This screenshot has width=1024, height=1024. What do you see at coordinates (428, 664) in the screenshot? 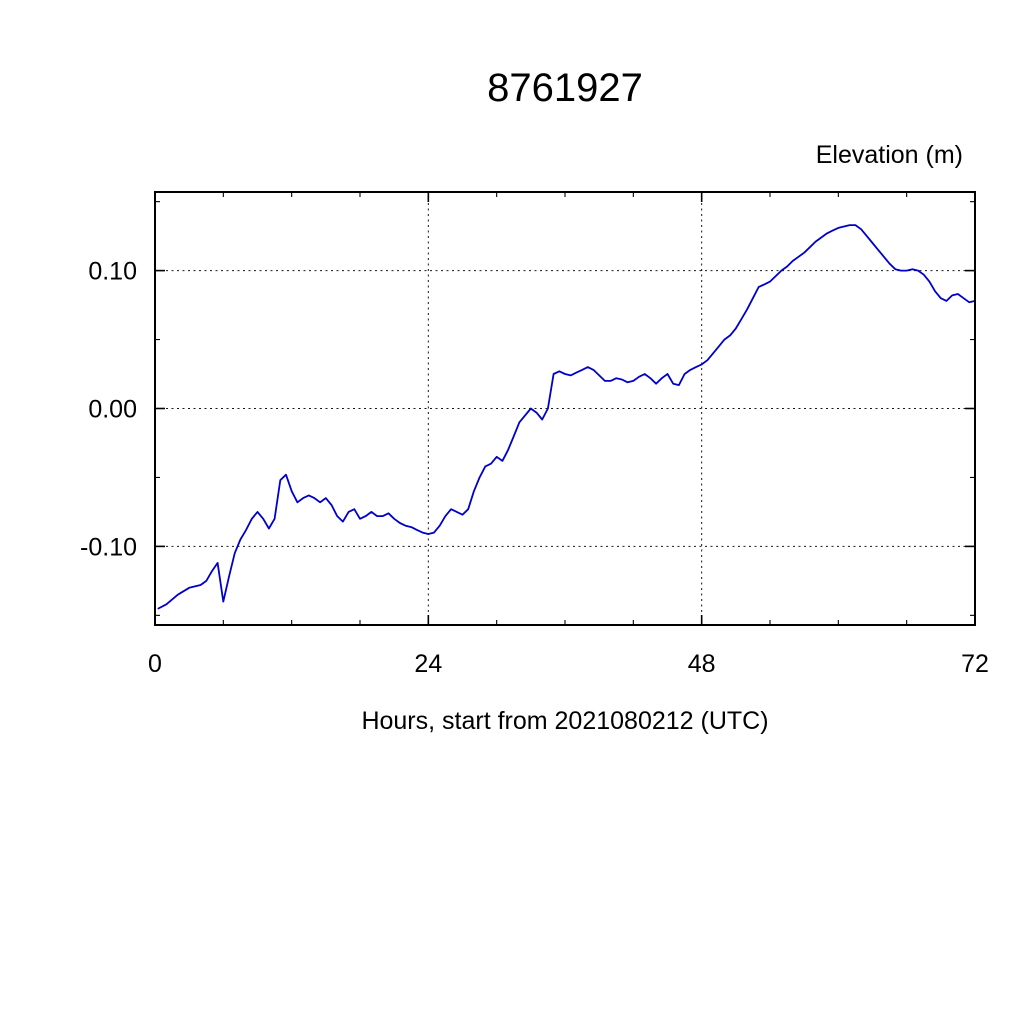
I see `x-tick-label: 24` at bounding box center [428, 664].